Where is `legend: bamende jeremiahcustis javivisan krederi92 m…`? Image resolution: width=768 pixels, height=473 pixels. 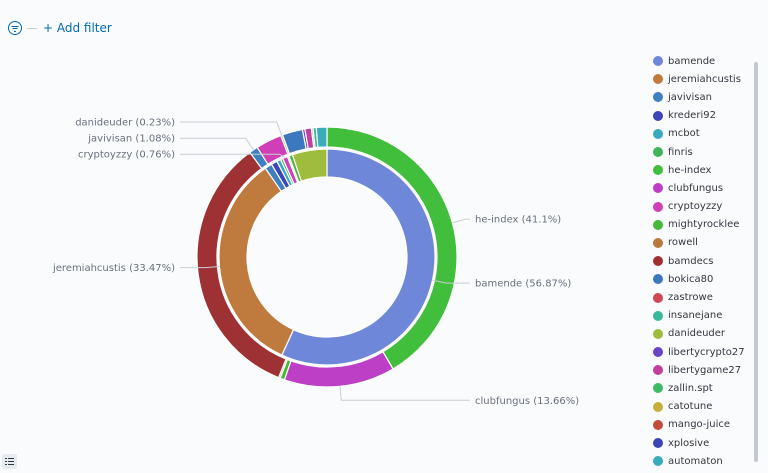 legend: bamende jeremiahcustis javivisan krederi92 m… is located at coordinates (699, 261).